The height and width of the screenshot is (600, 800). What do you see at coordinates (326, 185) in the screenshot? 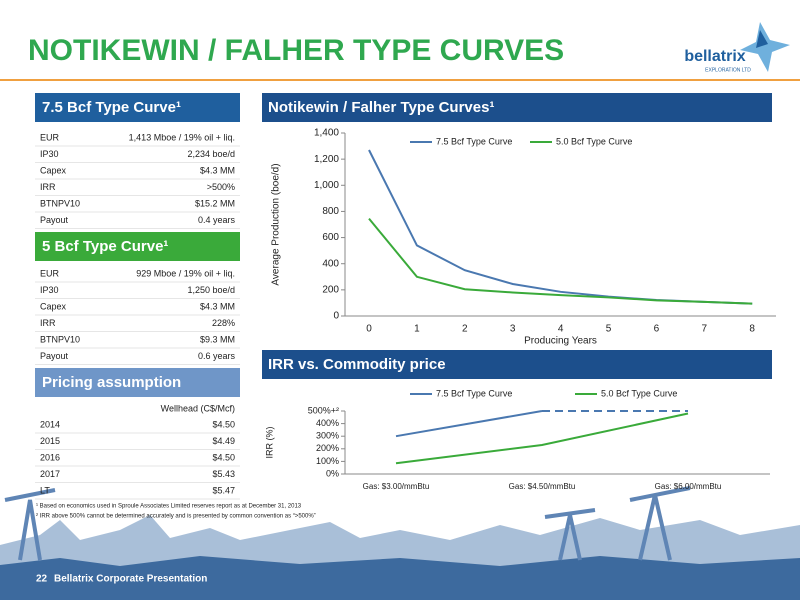
I see `y-tick-label: 1,000` at bounding box center [326, 185].